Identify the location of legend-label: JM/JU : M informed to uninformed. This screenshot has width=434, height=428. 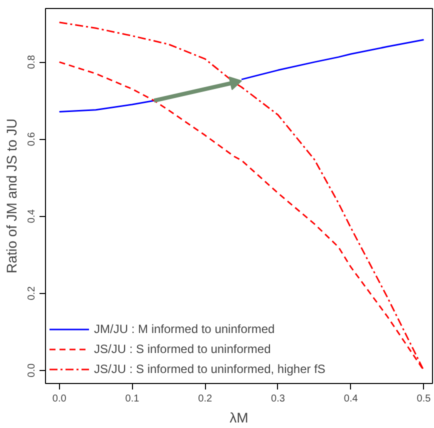
(184, 329).